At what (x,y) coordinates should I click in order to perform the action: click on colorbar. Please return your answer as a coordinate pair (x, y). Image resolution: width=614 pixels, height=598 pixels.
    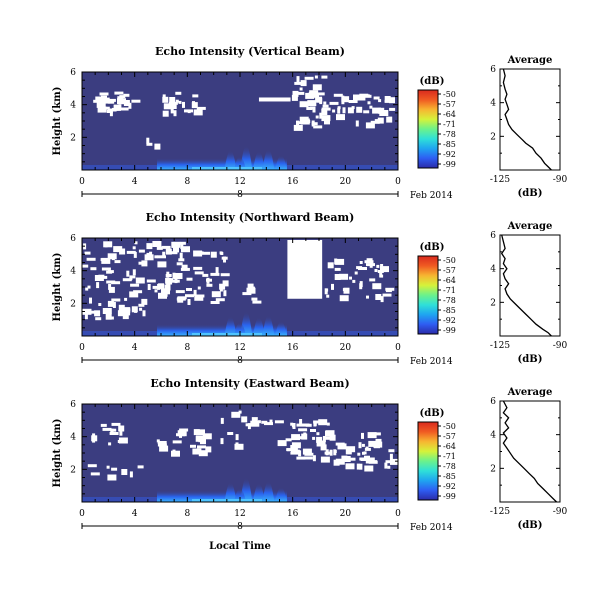
    Looking at the image, I should click on (428, 129).